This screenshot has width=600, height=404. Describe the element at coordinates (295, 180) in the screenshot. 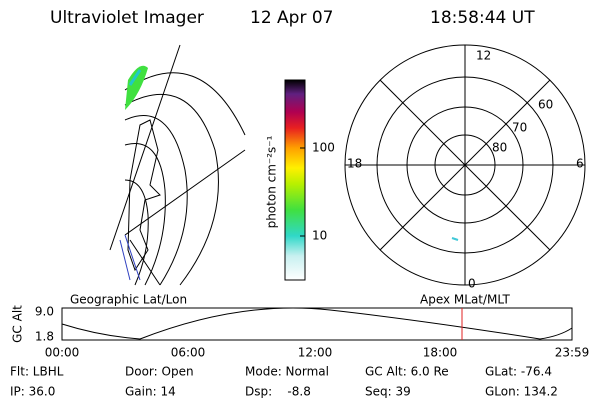

I see `colorbar` at that location.